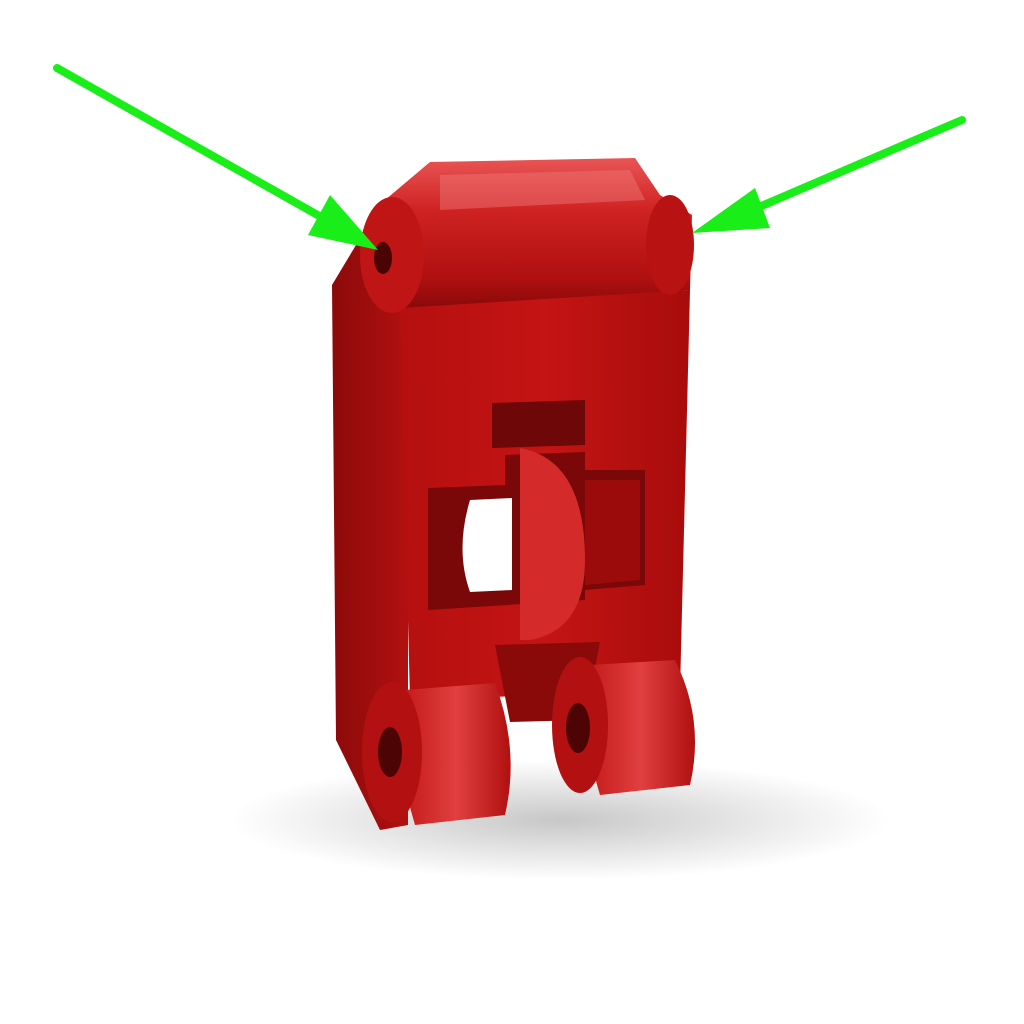  I want to click on window-see-through, so click(487, 545).